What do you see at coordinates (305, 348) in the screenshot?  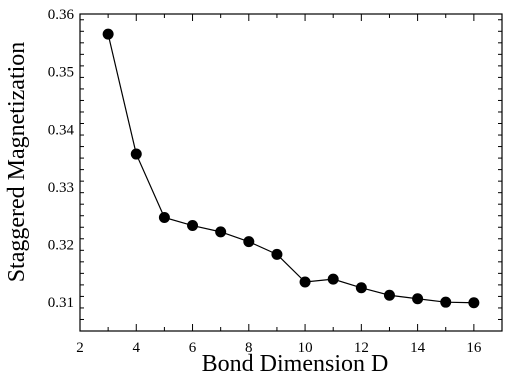 I see `x-tick-label: 10` at bounding box center [305, 348].